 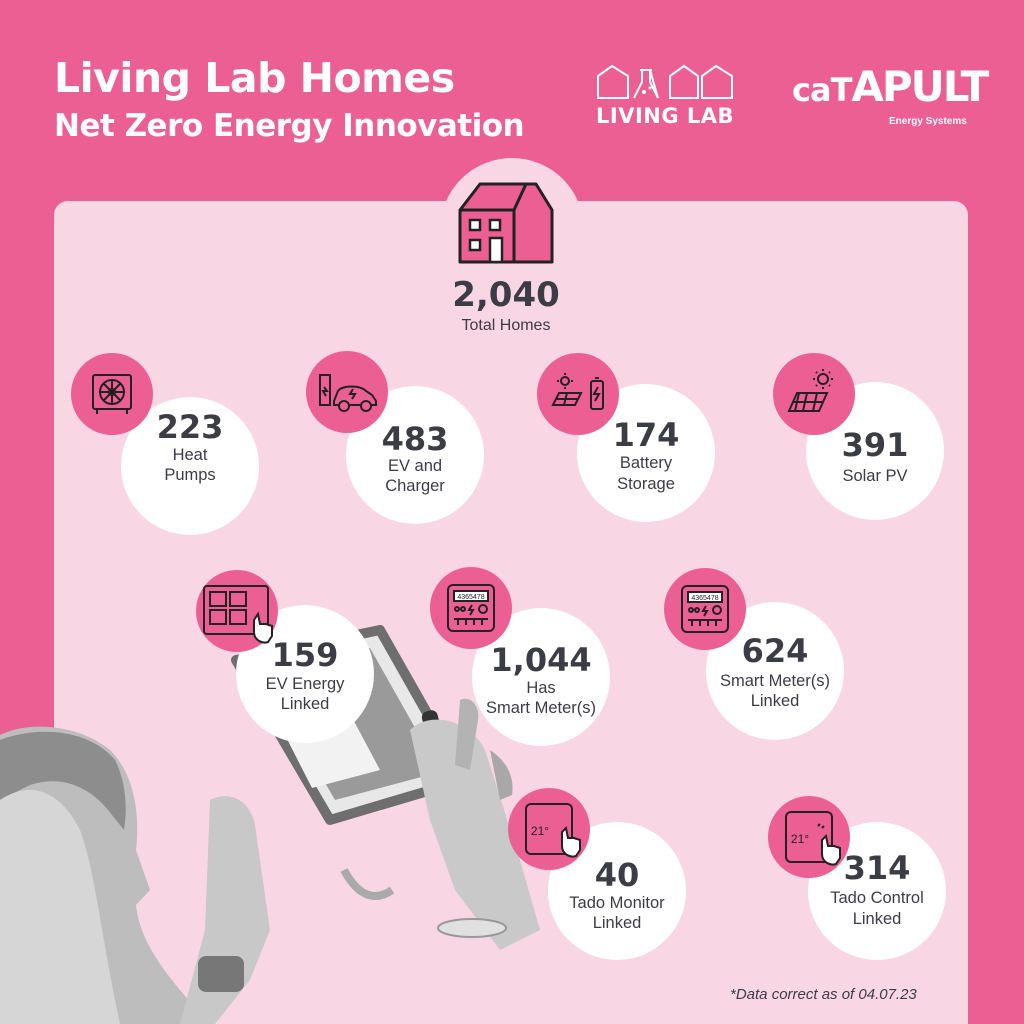 I want to click on stat-value: 624, so click(x=775, y=651).